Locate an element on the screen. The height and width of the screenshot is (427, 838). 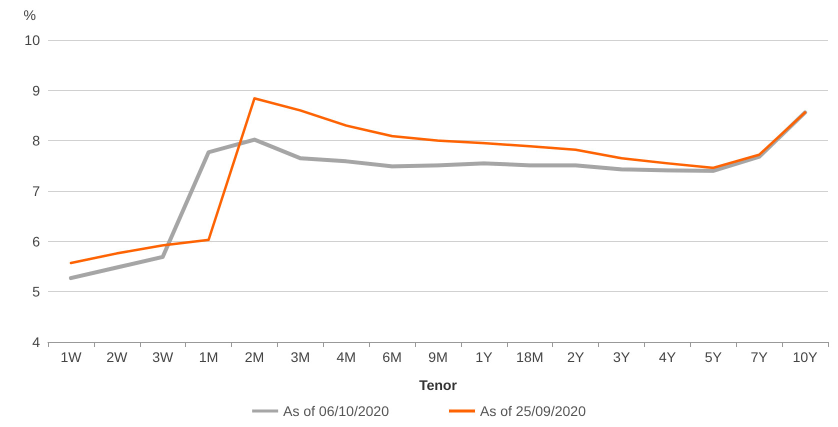
x-tick-label: 6M is located at coordinates (392, 357).